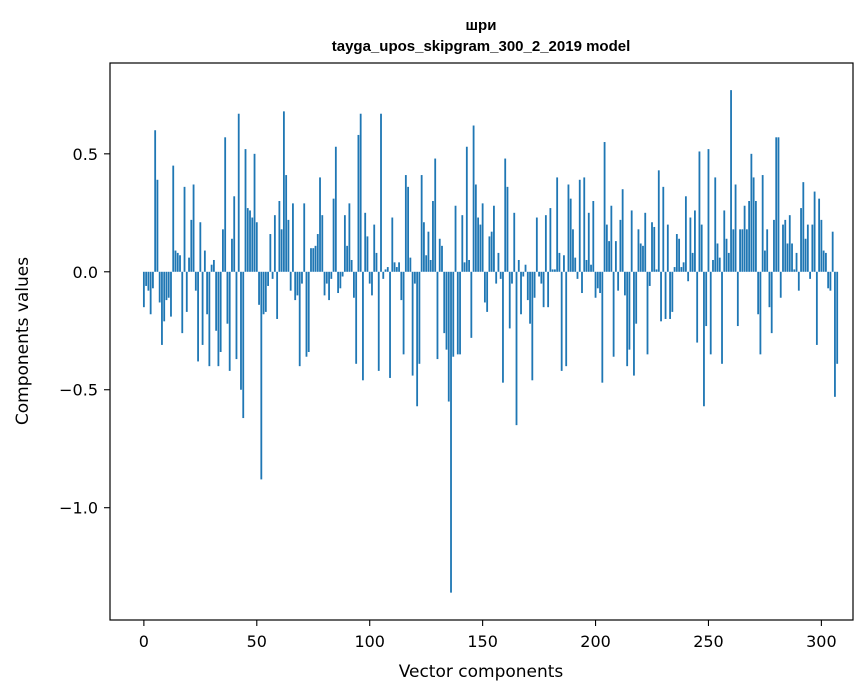 This screenshot has height=696, width=867. Describe the element at coordinates (488, 635) in the screenshot. I see `x-axis: 0 50 100 150 200 250 300` at that location.